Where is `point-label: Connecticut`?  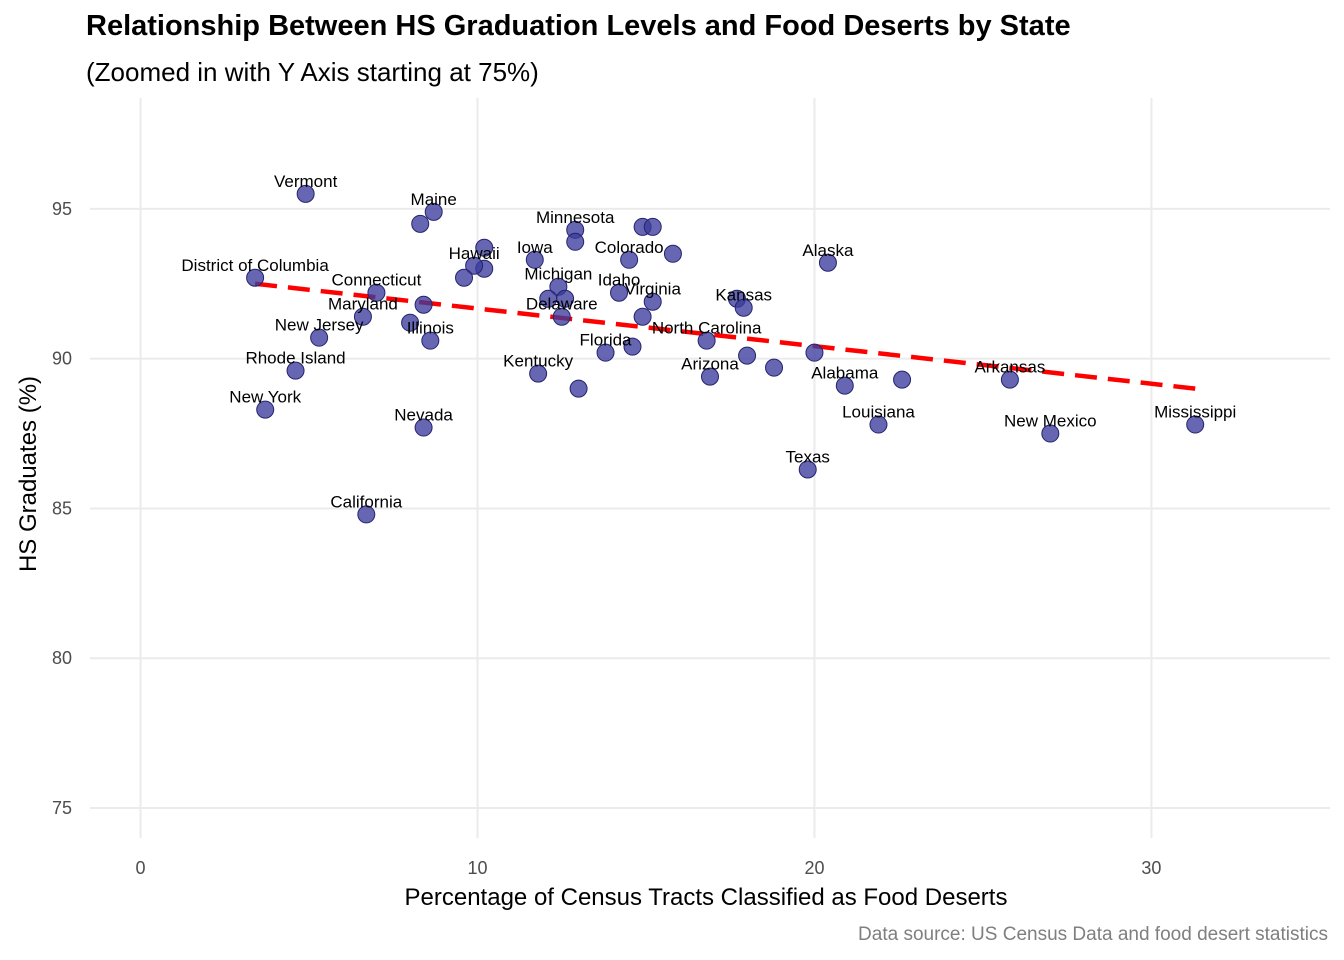
point-label: Connecticut is located at coordinates (377, 280).